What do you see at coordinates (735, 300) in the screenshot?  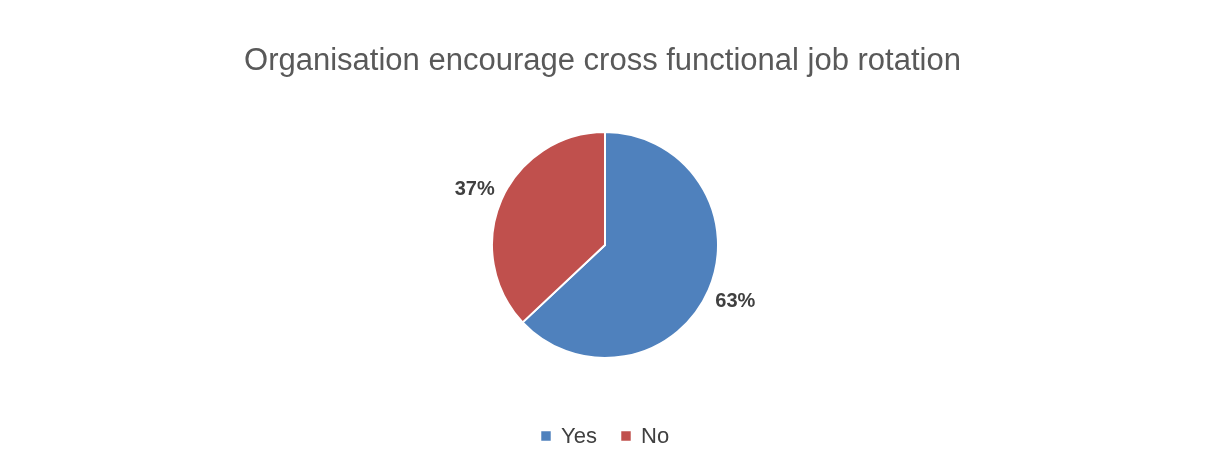 I see `data-label: 63%` at bounding box center [735, 300].